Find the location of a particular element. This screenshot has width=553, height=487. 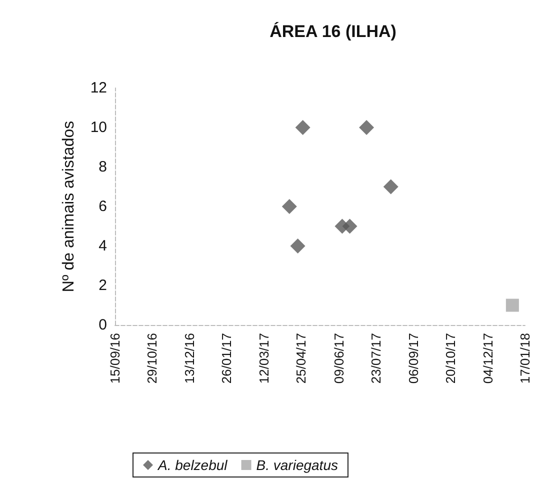

y-tick-label: 12 is located at coordinates (98, 88).